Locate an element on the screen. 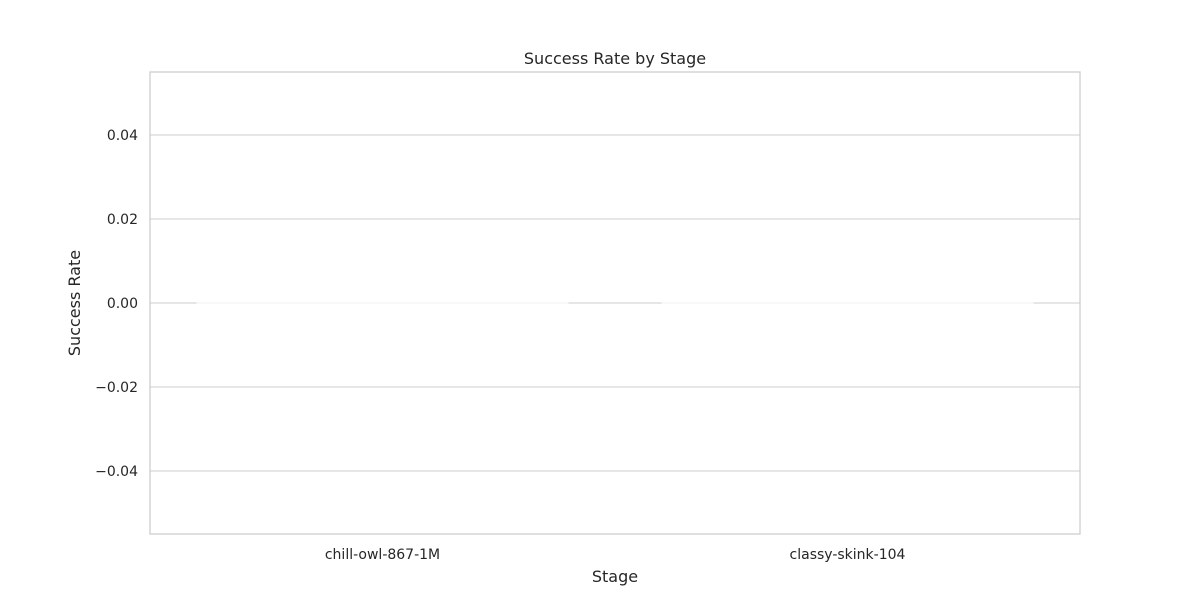 Image resolution: width=1200 pixels, height=604 pixels. bars is located at coordinates (615, 303).